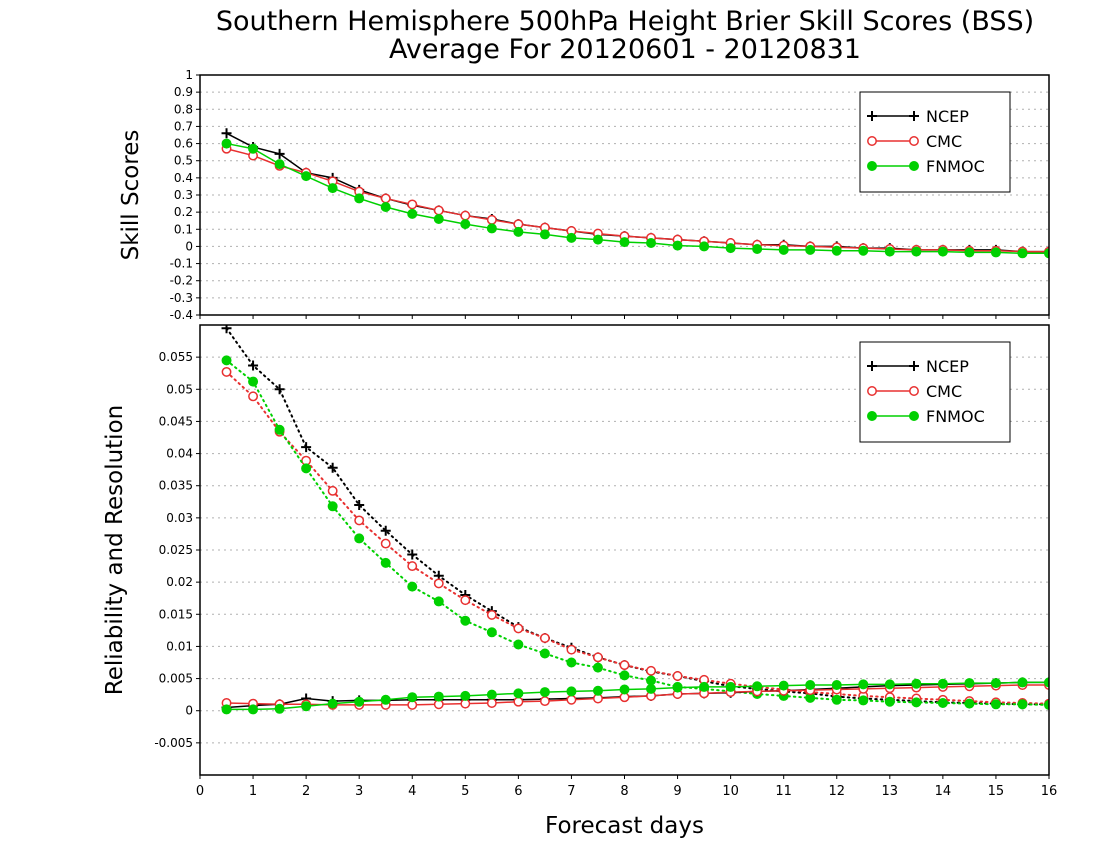 This screenshot has height=855, width=1100. Describe the element at coordinates (183, 144) in the screenshot. I see `y-tick-label: 0.6` at that location.